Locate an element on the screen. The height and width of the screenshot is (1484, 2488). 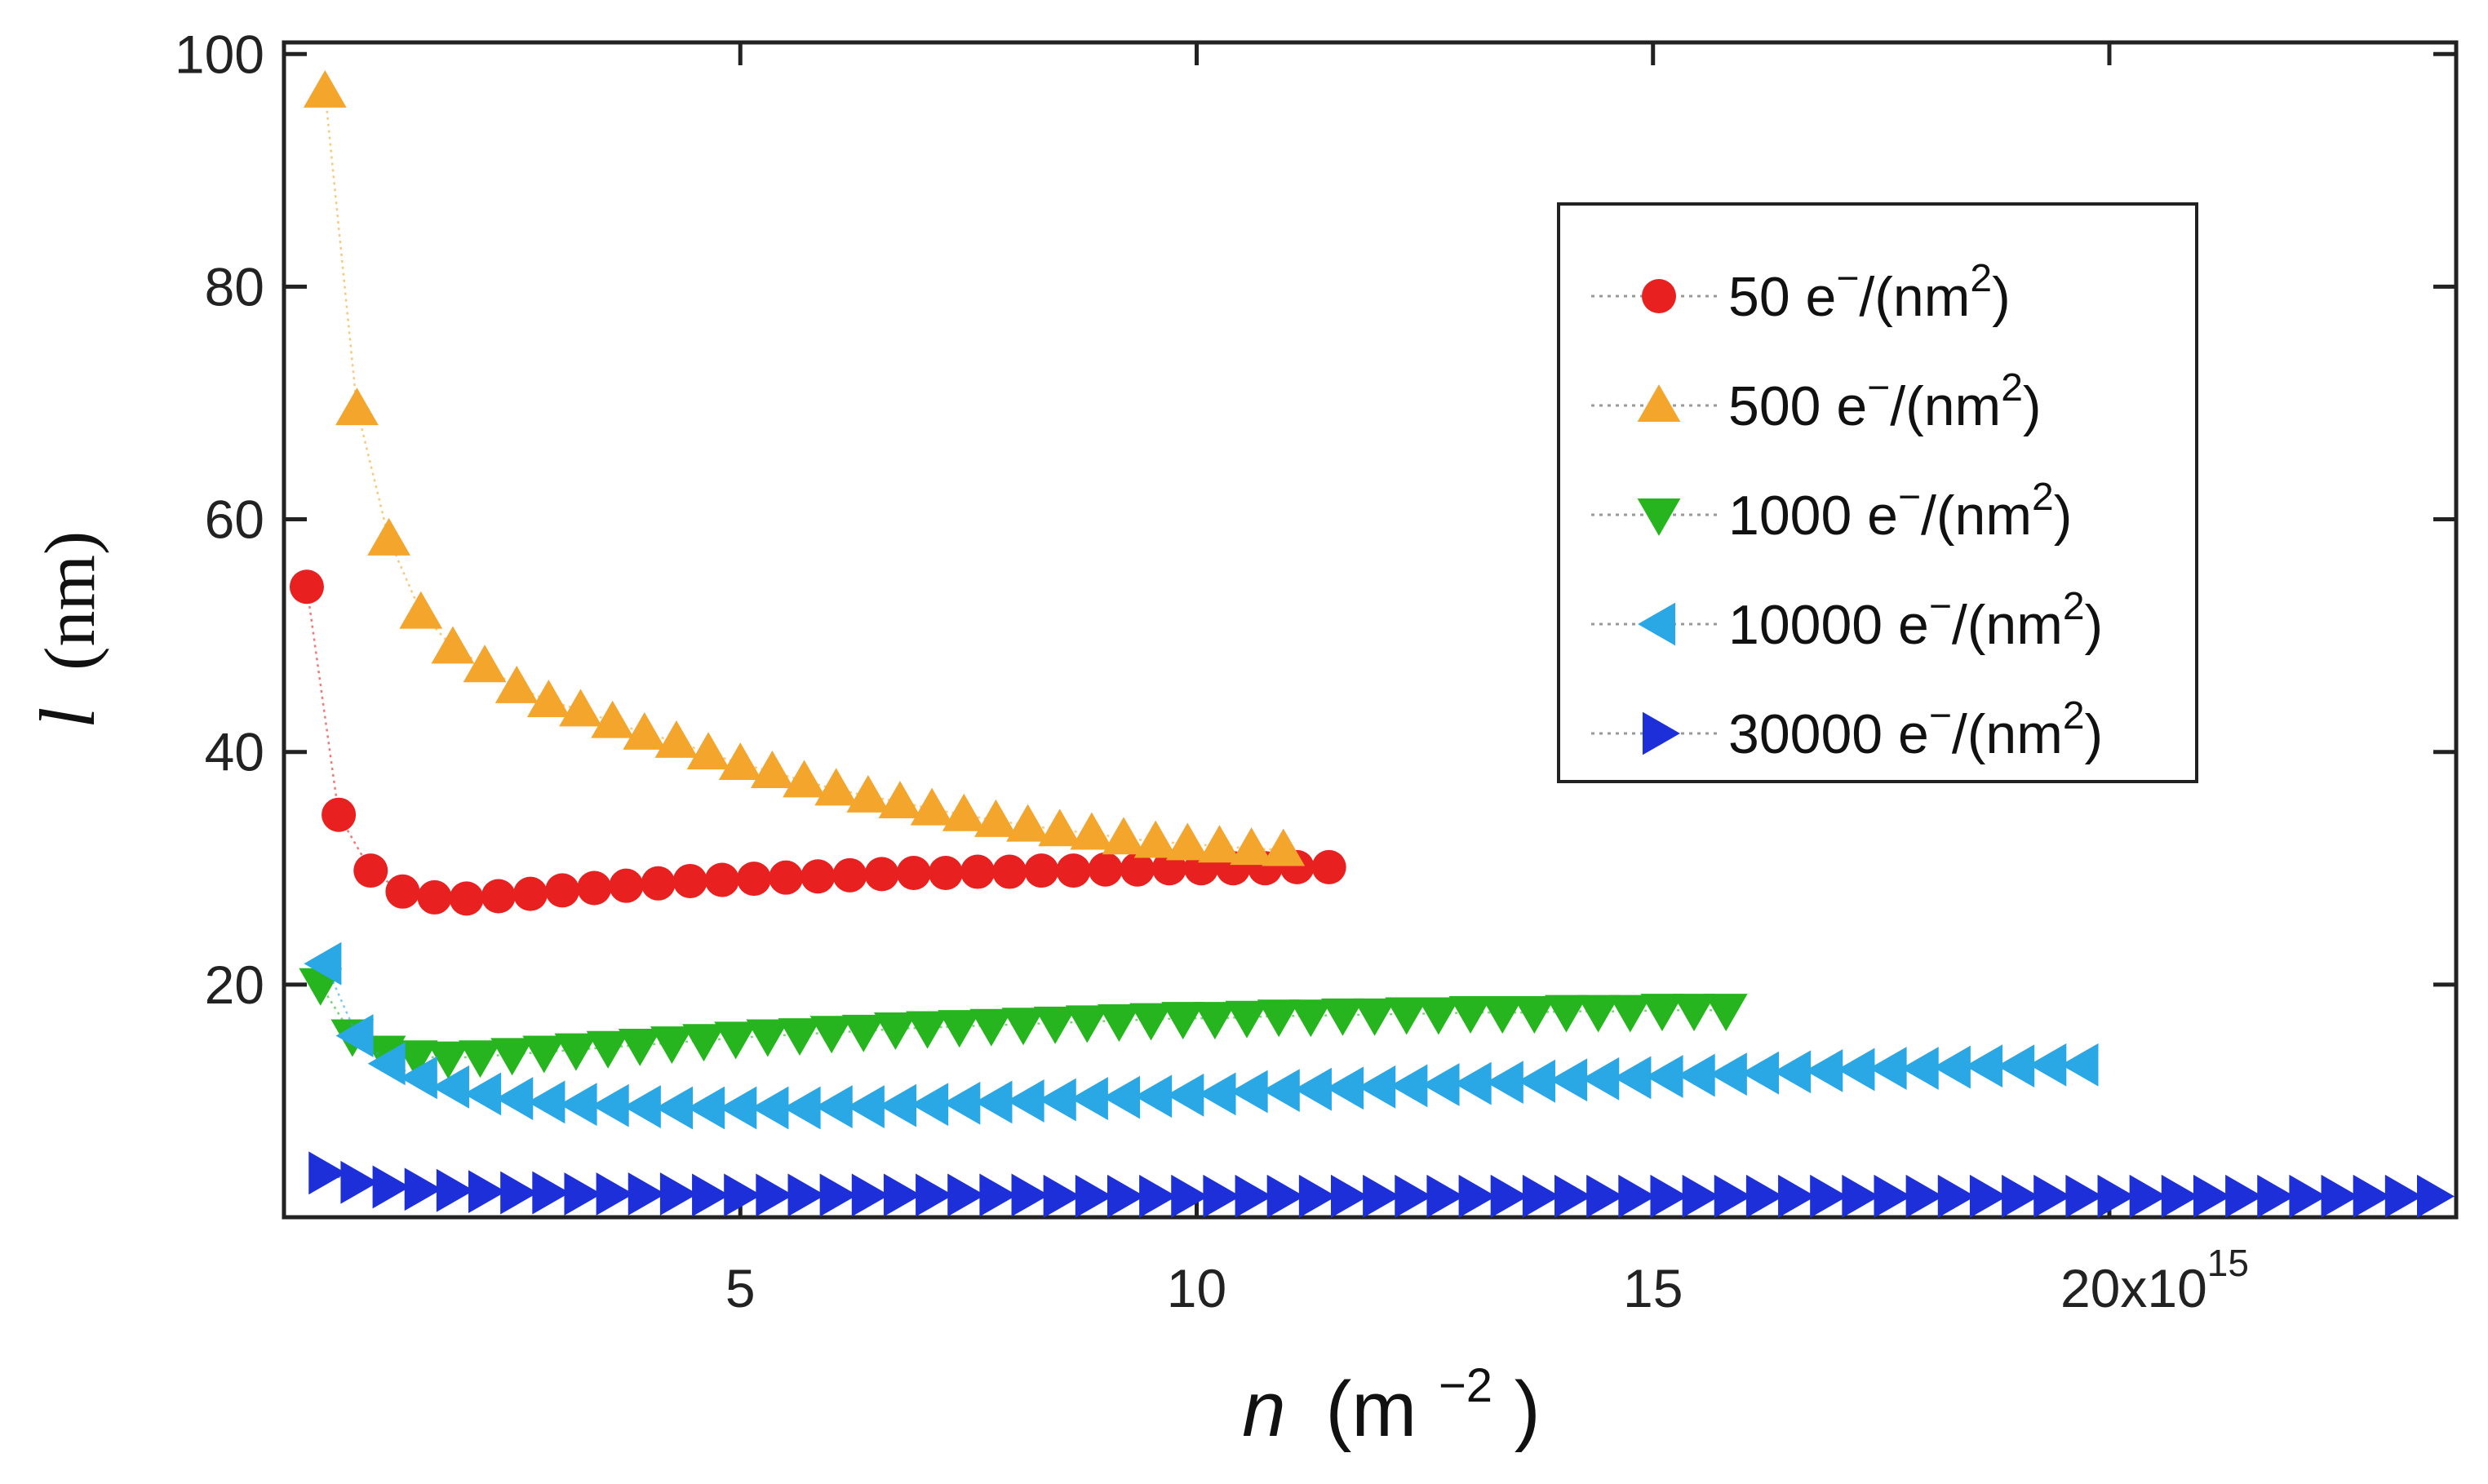
x-tick-label: 20x1015 is located at coordinates (2154, 1280).